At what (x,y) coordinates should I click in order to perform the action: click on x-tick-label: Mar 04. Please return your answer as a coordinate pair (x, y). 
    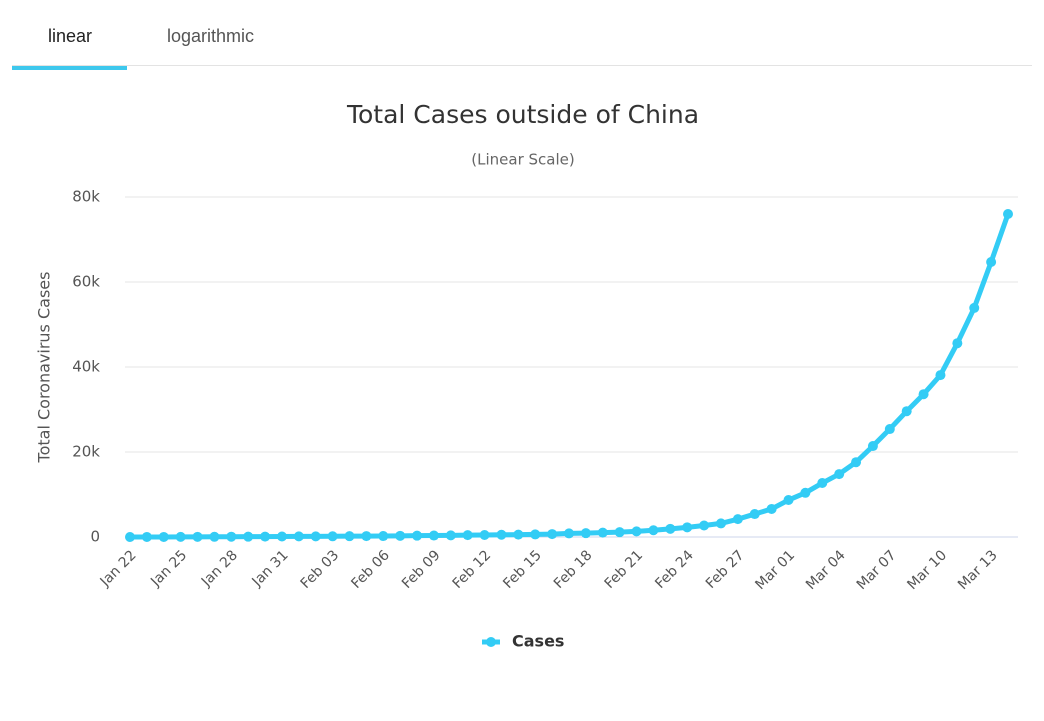
    Looking at the image, I should click on (826, 570).